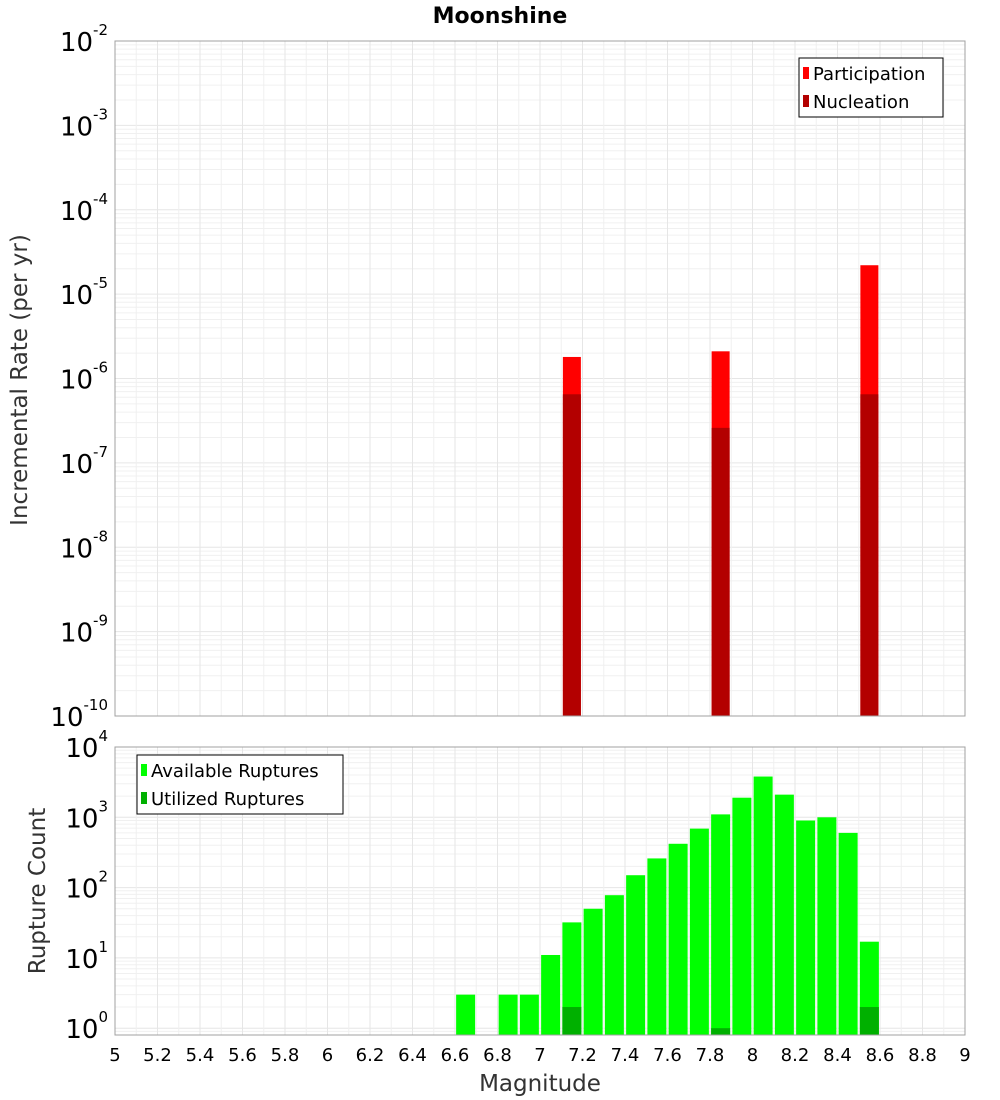 The height and width of the screenshot is (1100, 1000). I want to click on x-tick-label: 8.2, so click(795, 1055).